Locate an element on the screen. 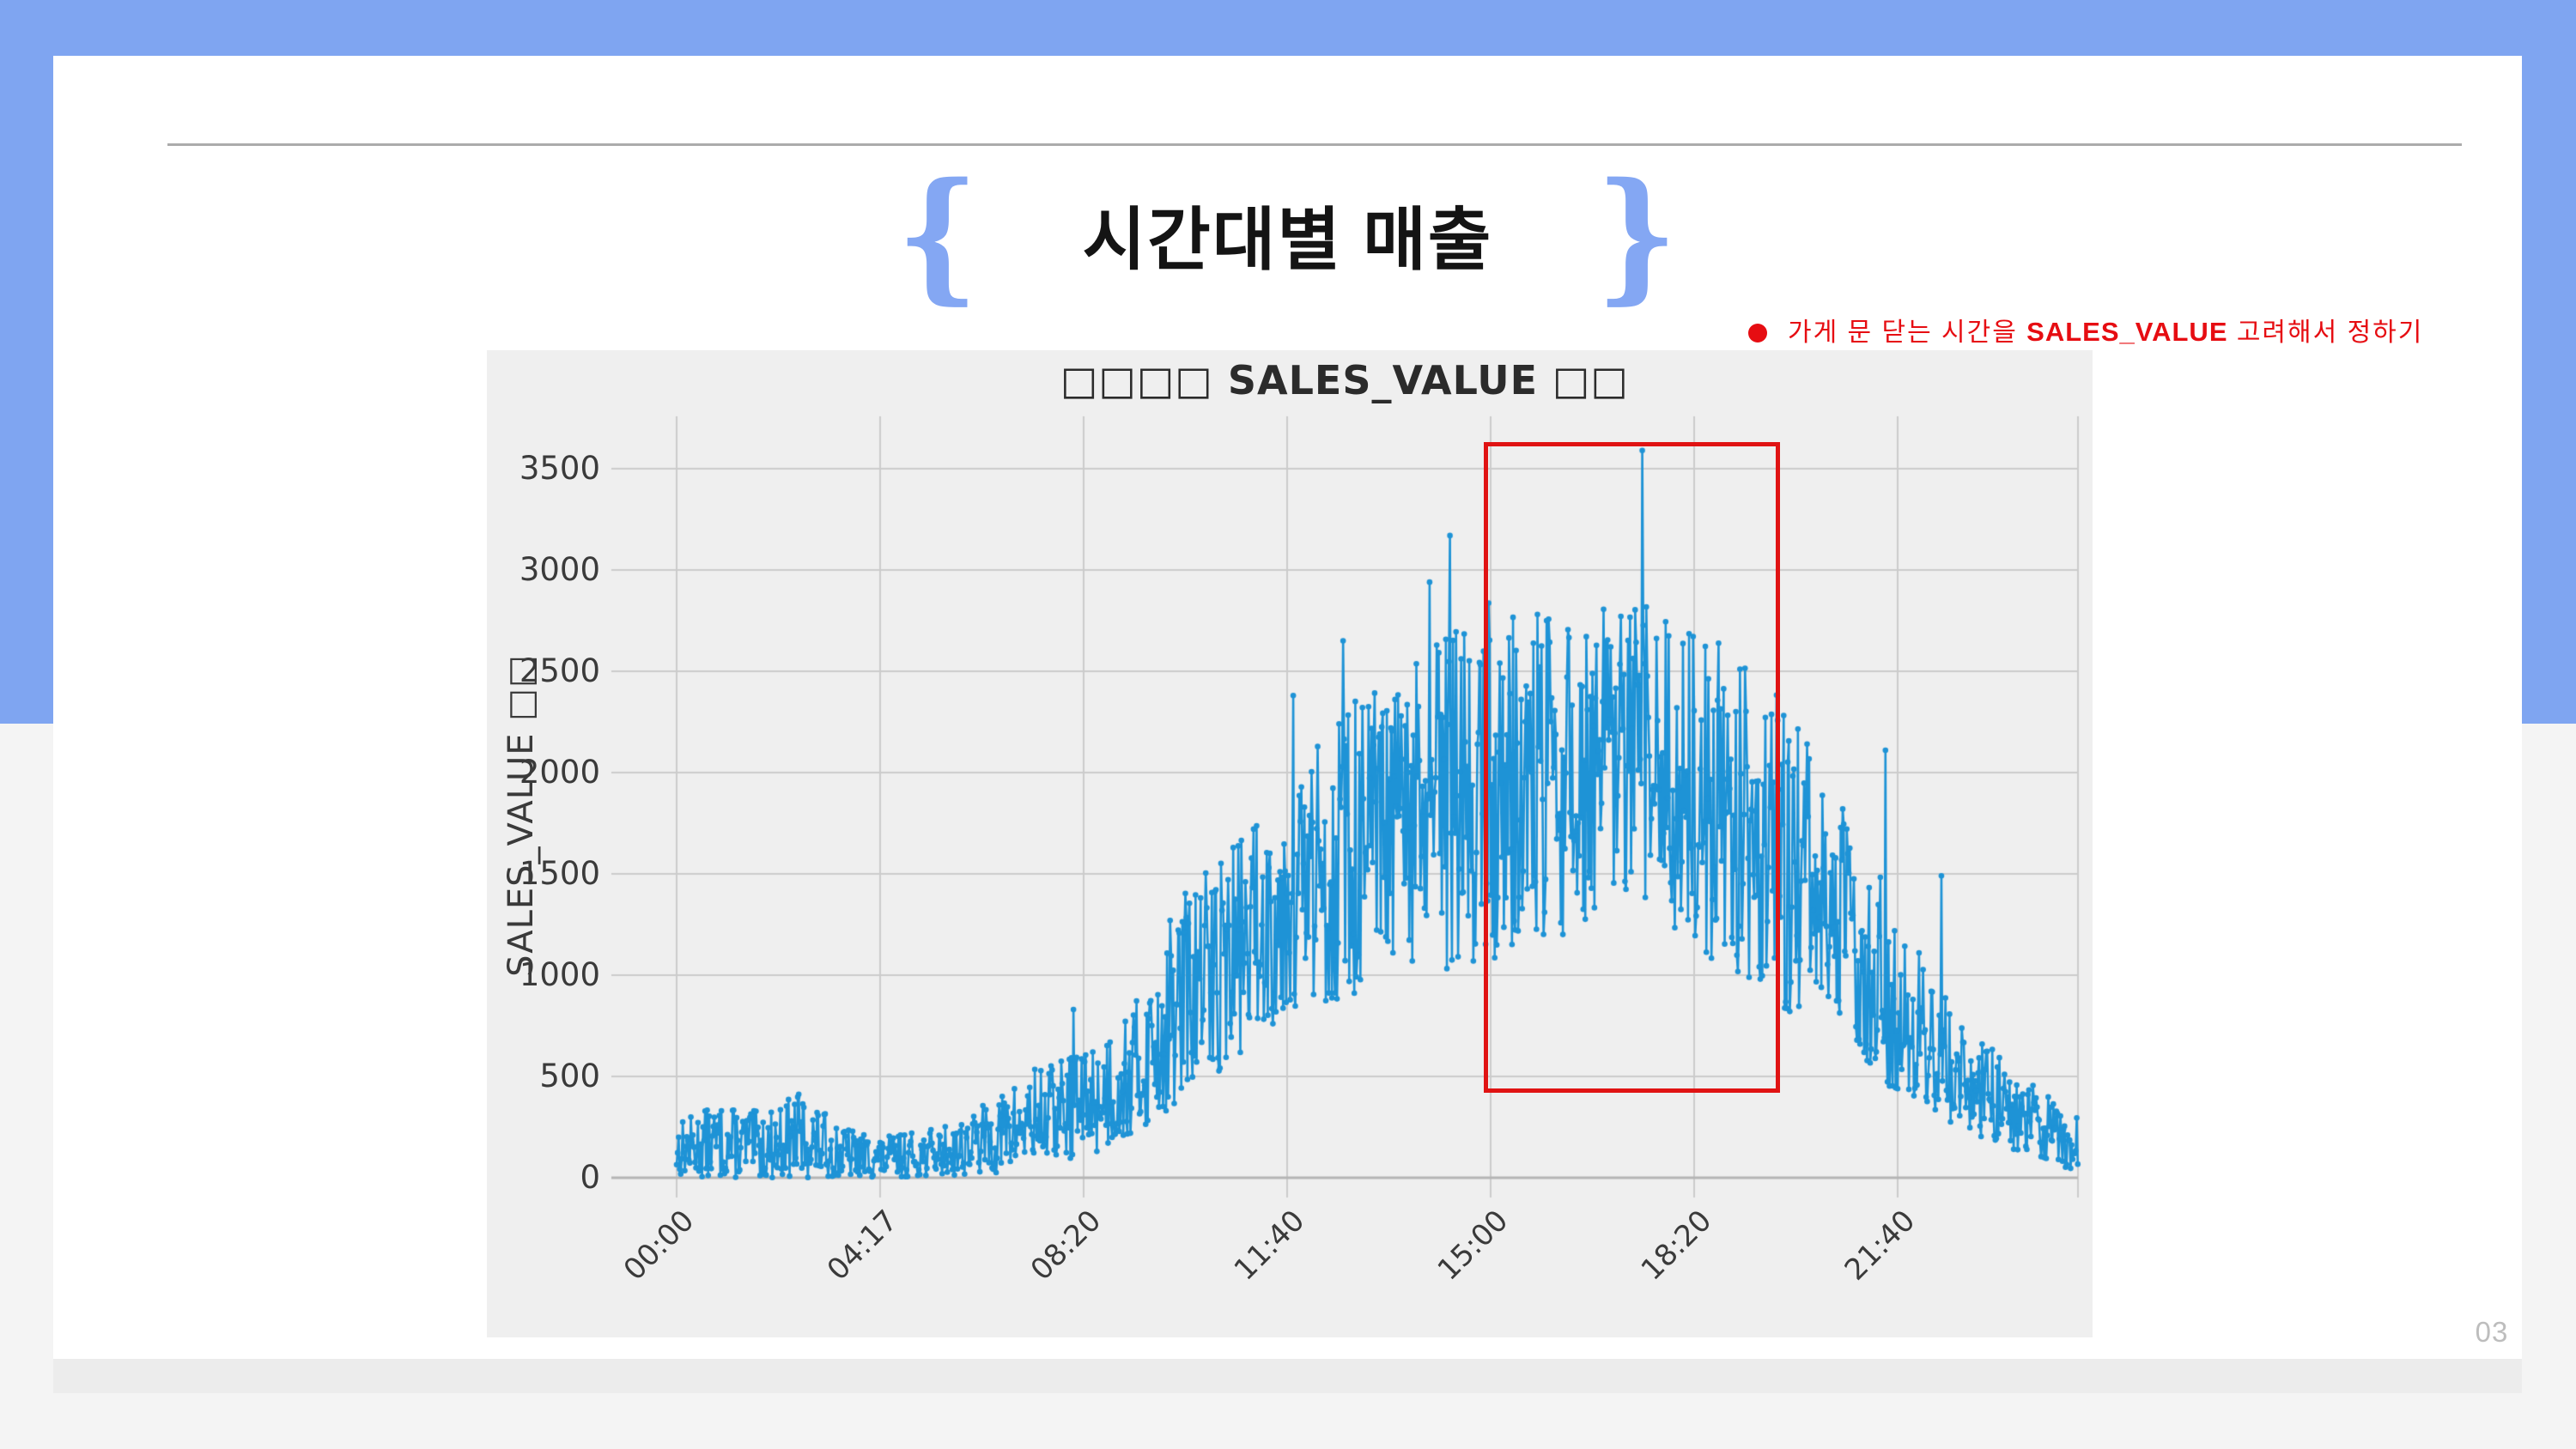  right-brace-decoration: } is located at coordinates (1637, 234).